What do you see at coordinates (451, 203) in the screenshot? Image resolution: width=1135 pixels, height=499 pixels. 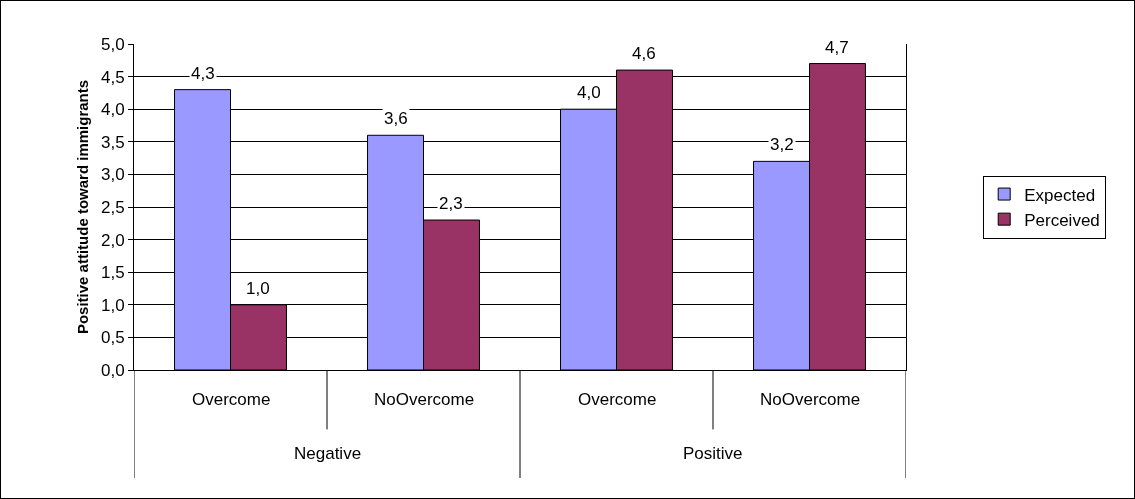 I see `data-label: 2,3` at bounding box center [451, 203].